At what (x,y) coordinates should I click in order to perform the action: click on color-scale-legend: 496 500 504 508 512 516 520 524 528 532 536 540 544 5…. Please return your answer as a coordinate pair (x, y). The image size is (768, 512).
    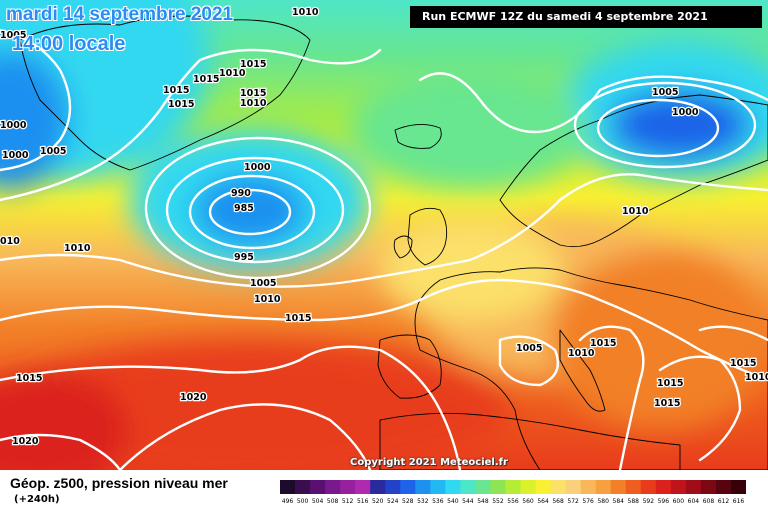
    Looking at the image, I should click on (513, 492).